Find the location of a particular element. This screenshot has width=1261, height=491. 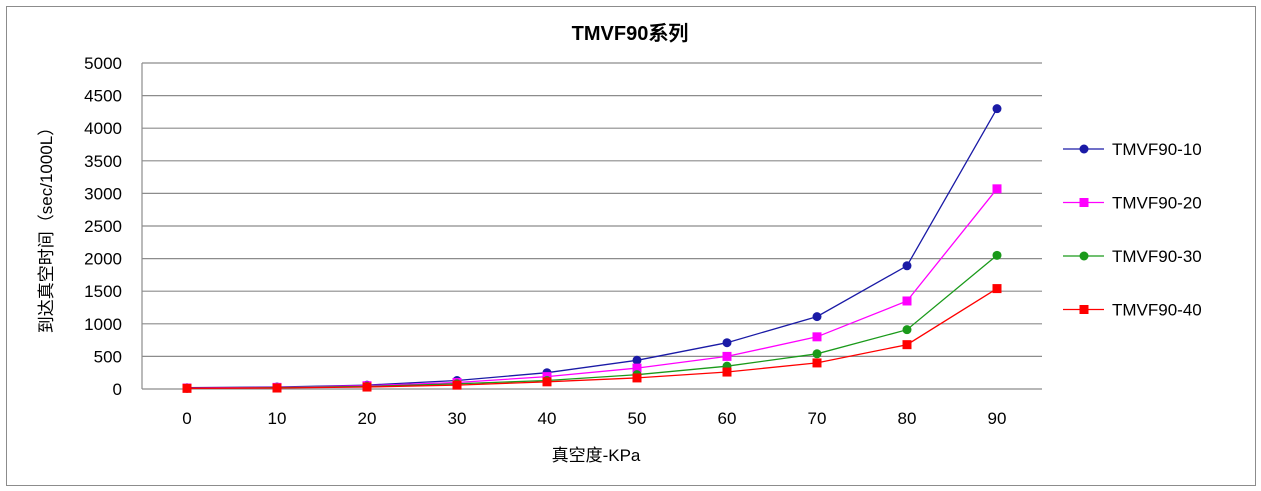

y-tick-labels: 0 500 1000 1500 2000 2500 3000 3500 4000 4500 5000 is located at coordinates (103, 226).